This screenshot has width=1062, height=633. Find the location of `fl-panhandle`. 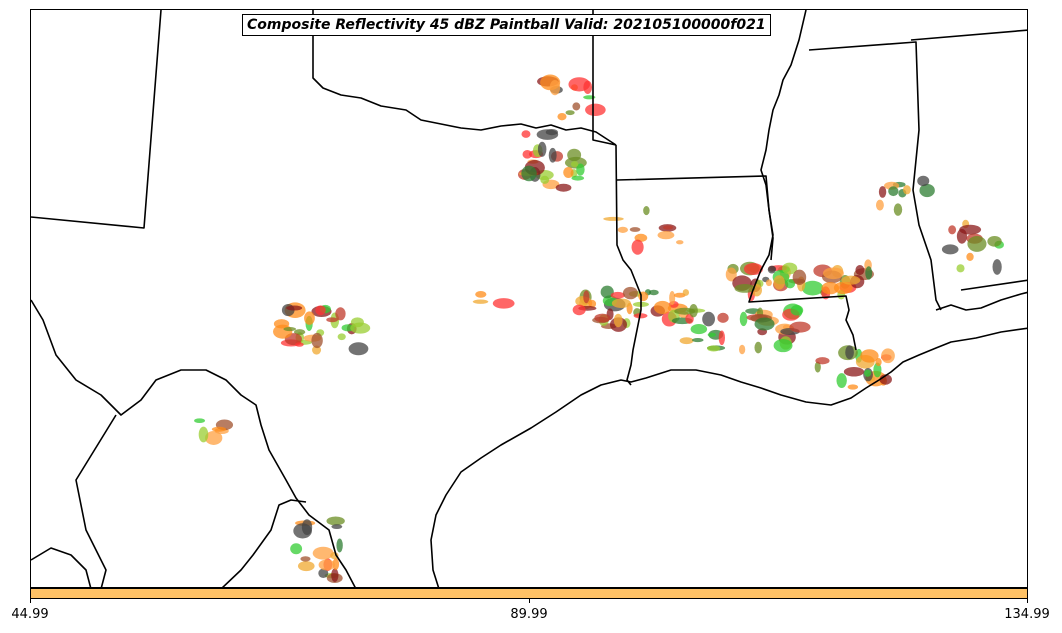

fl-panhandle is located at coordinates (981, 301).